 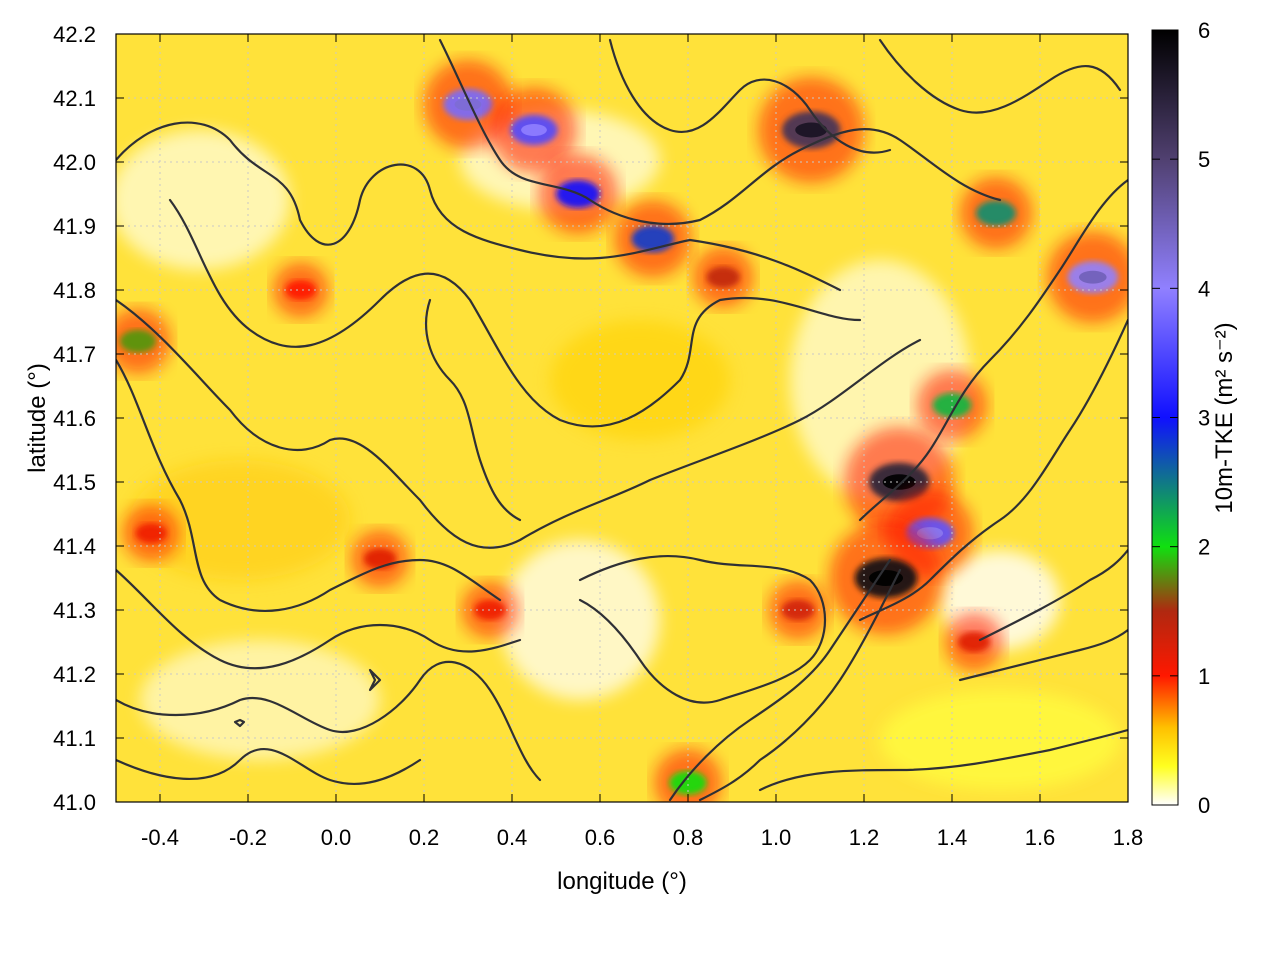 What do you see at coordinates (1040, 837) in the screenshot?
I see `x-tick-label: 1.6` at bounding box center [1040, 837].